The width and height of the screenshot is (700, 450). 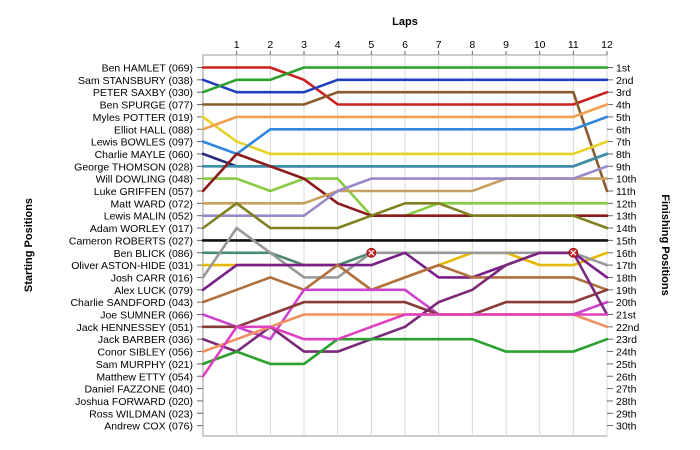 What do you see at coordinates (134, 402) in the screenshot?
I see `driver-label: Joshua FORWARD (020)` at bounding box center [134, 402].